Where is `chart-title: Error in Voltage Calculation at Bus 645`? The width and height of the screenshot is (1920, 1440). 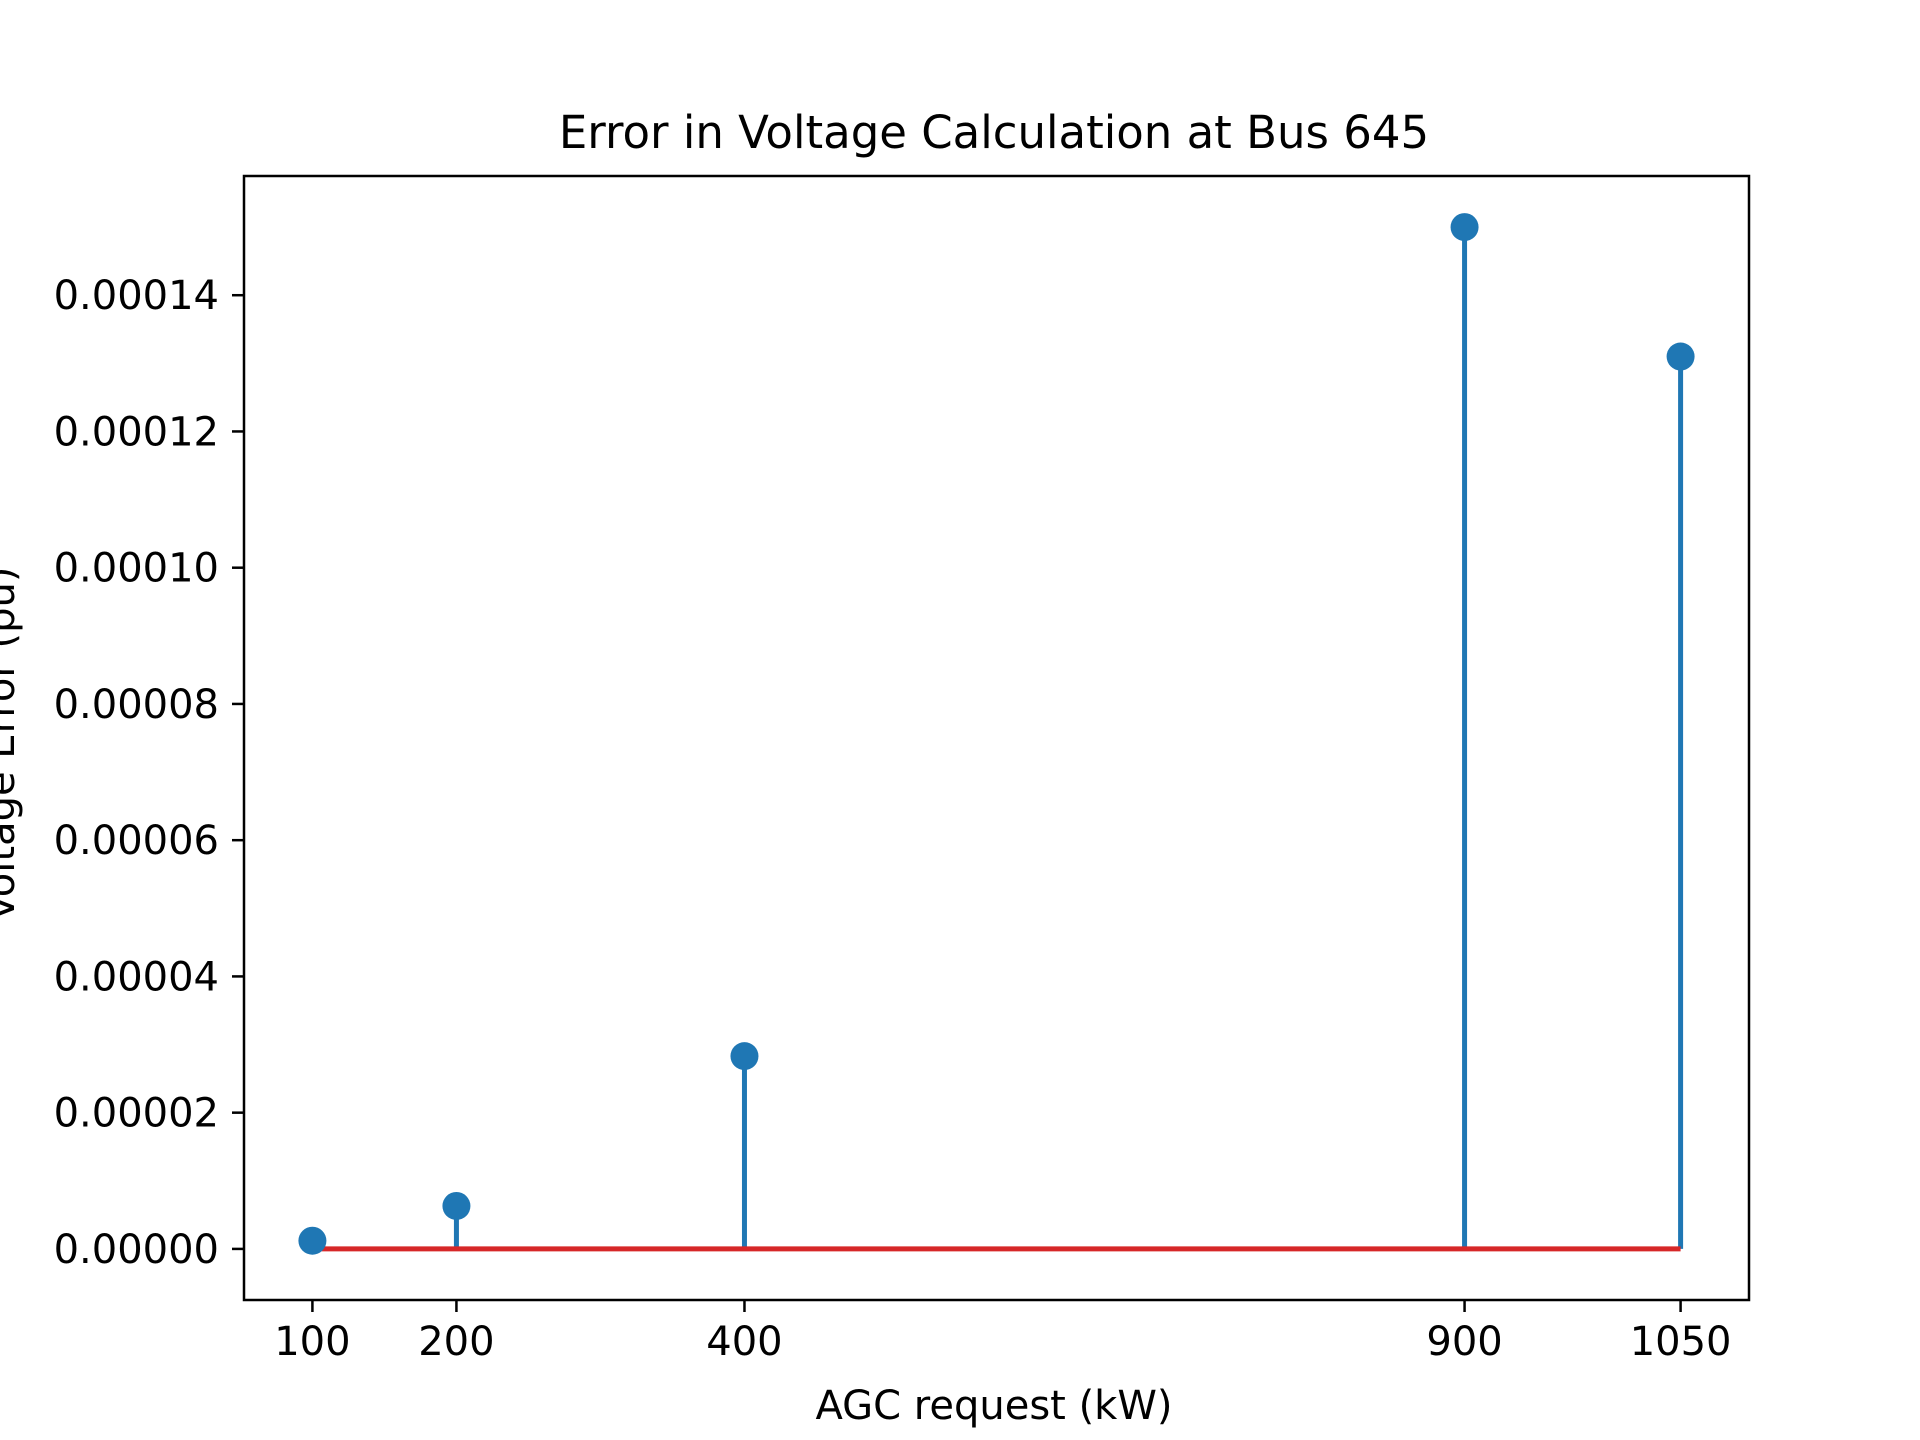
chart-title: Error in Voltage Calculation at Bus 645 is located at coordinates (994, 132).